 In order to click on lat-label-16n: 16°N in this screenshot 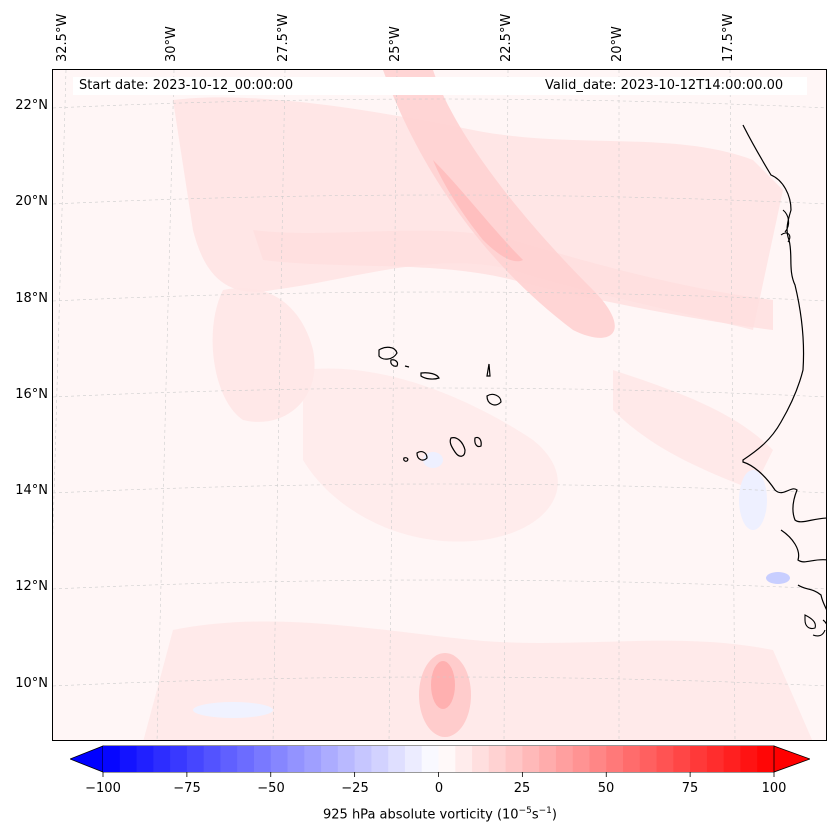, I will do `click(31, 394)`.